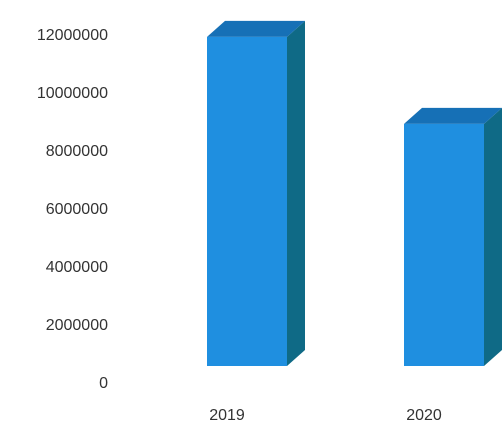  What do you see at coordinates (77, 325) in the screenshot?
I see `y-tick-label: 2000000` at bounding box center [77, 325].